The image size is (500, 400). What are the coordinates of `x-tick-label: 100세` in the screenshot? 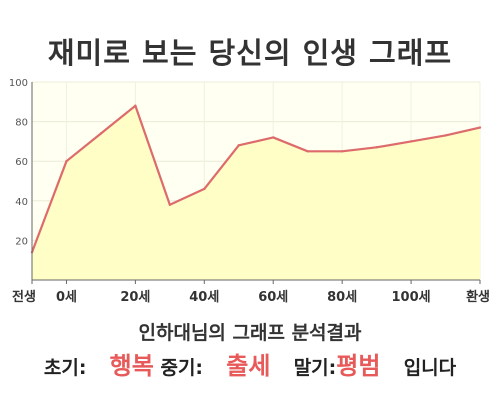 It's located at (411, 297).